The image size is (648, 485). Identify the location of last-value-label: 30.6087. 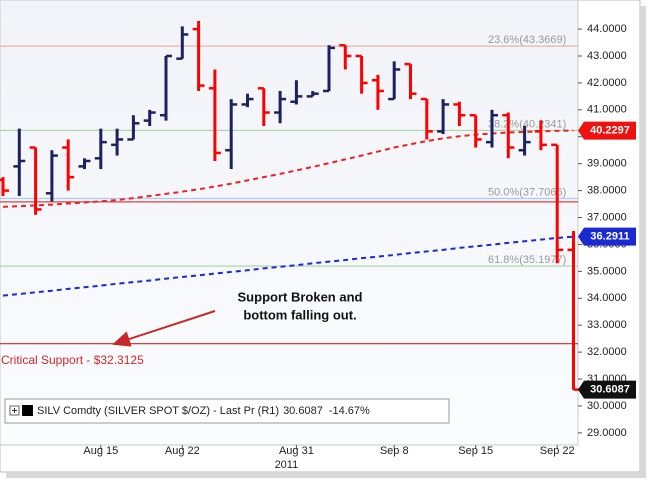
(610, 389).